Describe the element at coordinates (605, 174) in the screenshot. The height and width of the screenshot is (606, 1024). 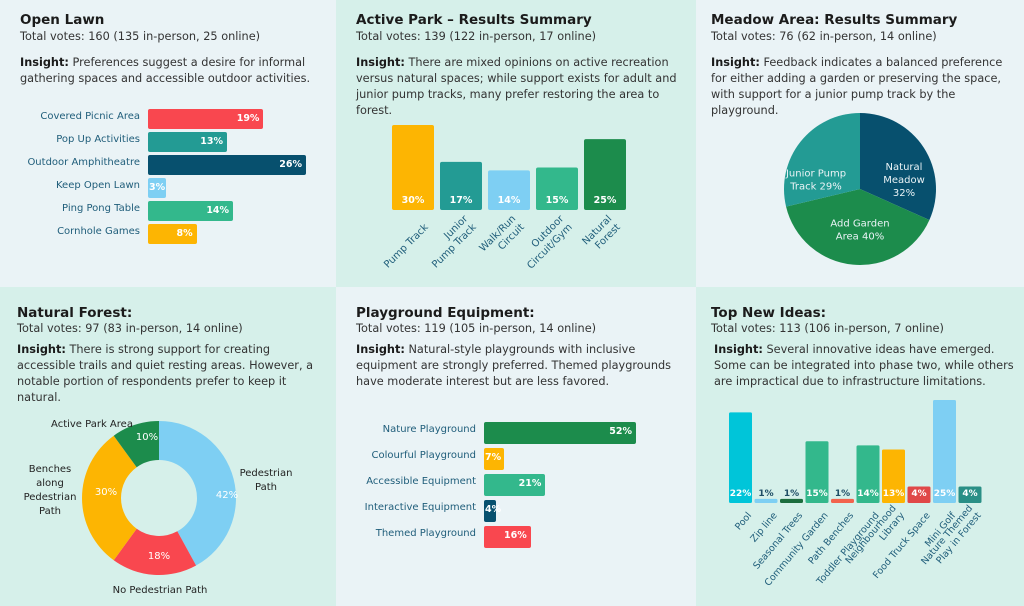
I see `bar-natural-forest` at that location.